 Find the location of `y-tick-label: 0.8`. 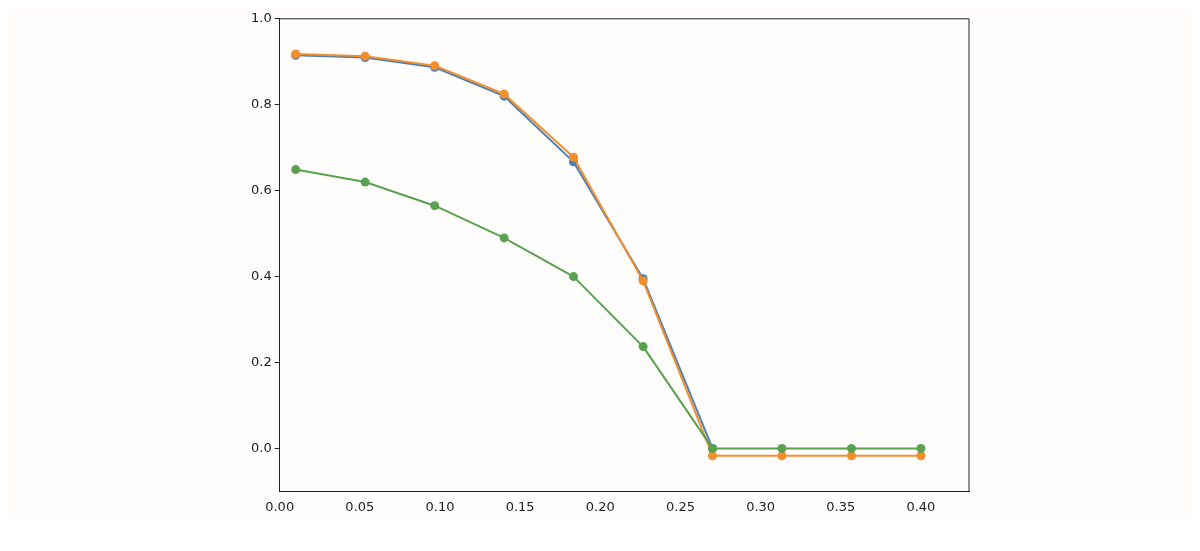

y-tick-label: 0.8 is located at coordinates (261, 104).